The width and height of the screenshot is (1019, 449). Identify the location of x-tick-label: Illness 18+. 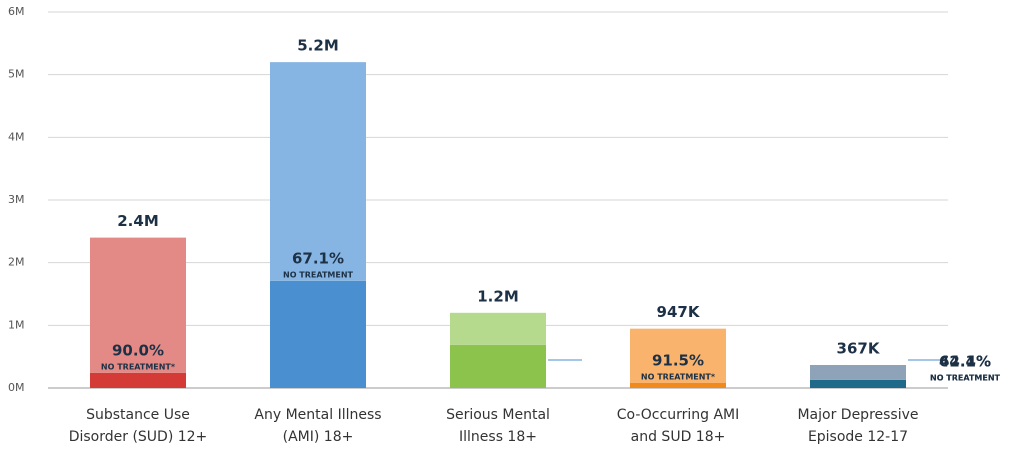
(498, 437).